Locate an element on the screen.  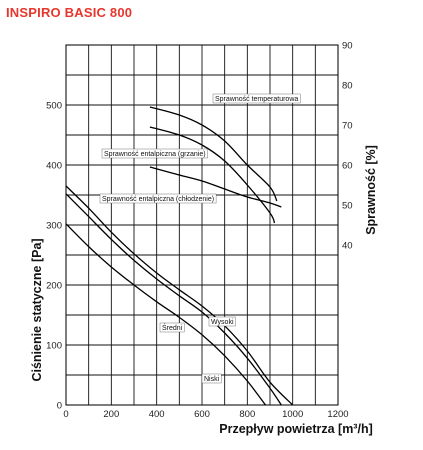
curve-label-text: Średni is located at coordinates (172, 327).